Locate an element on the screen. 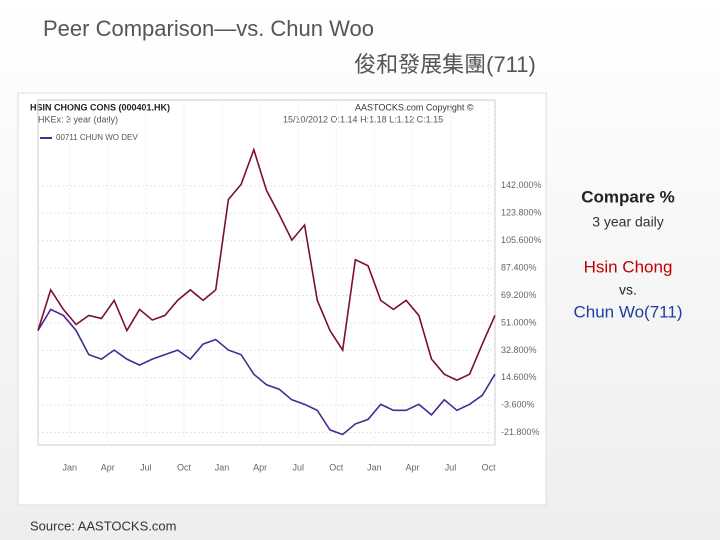 Image resolution: width=720 pixels, height=540 pixels. y-tick-label: 87.400% is located at coordinates (519, 268).